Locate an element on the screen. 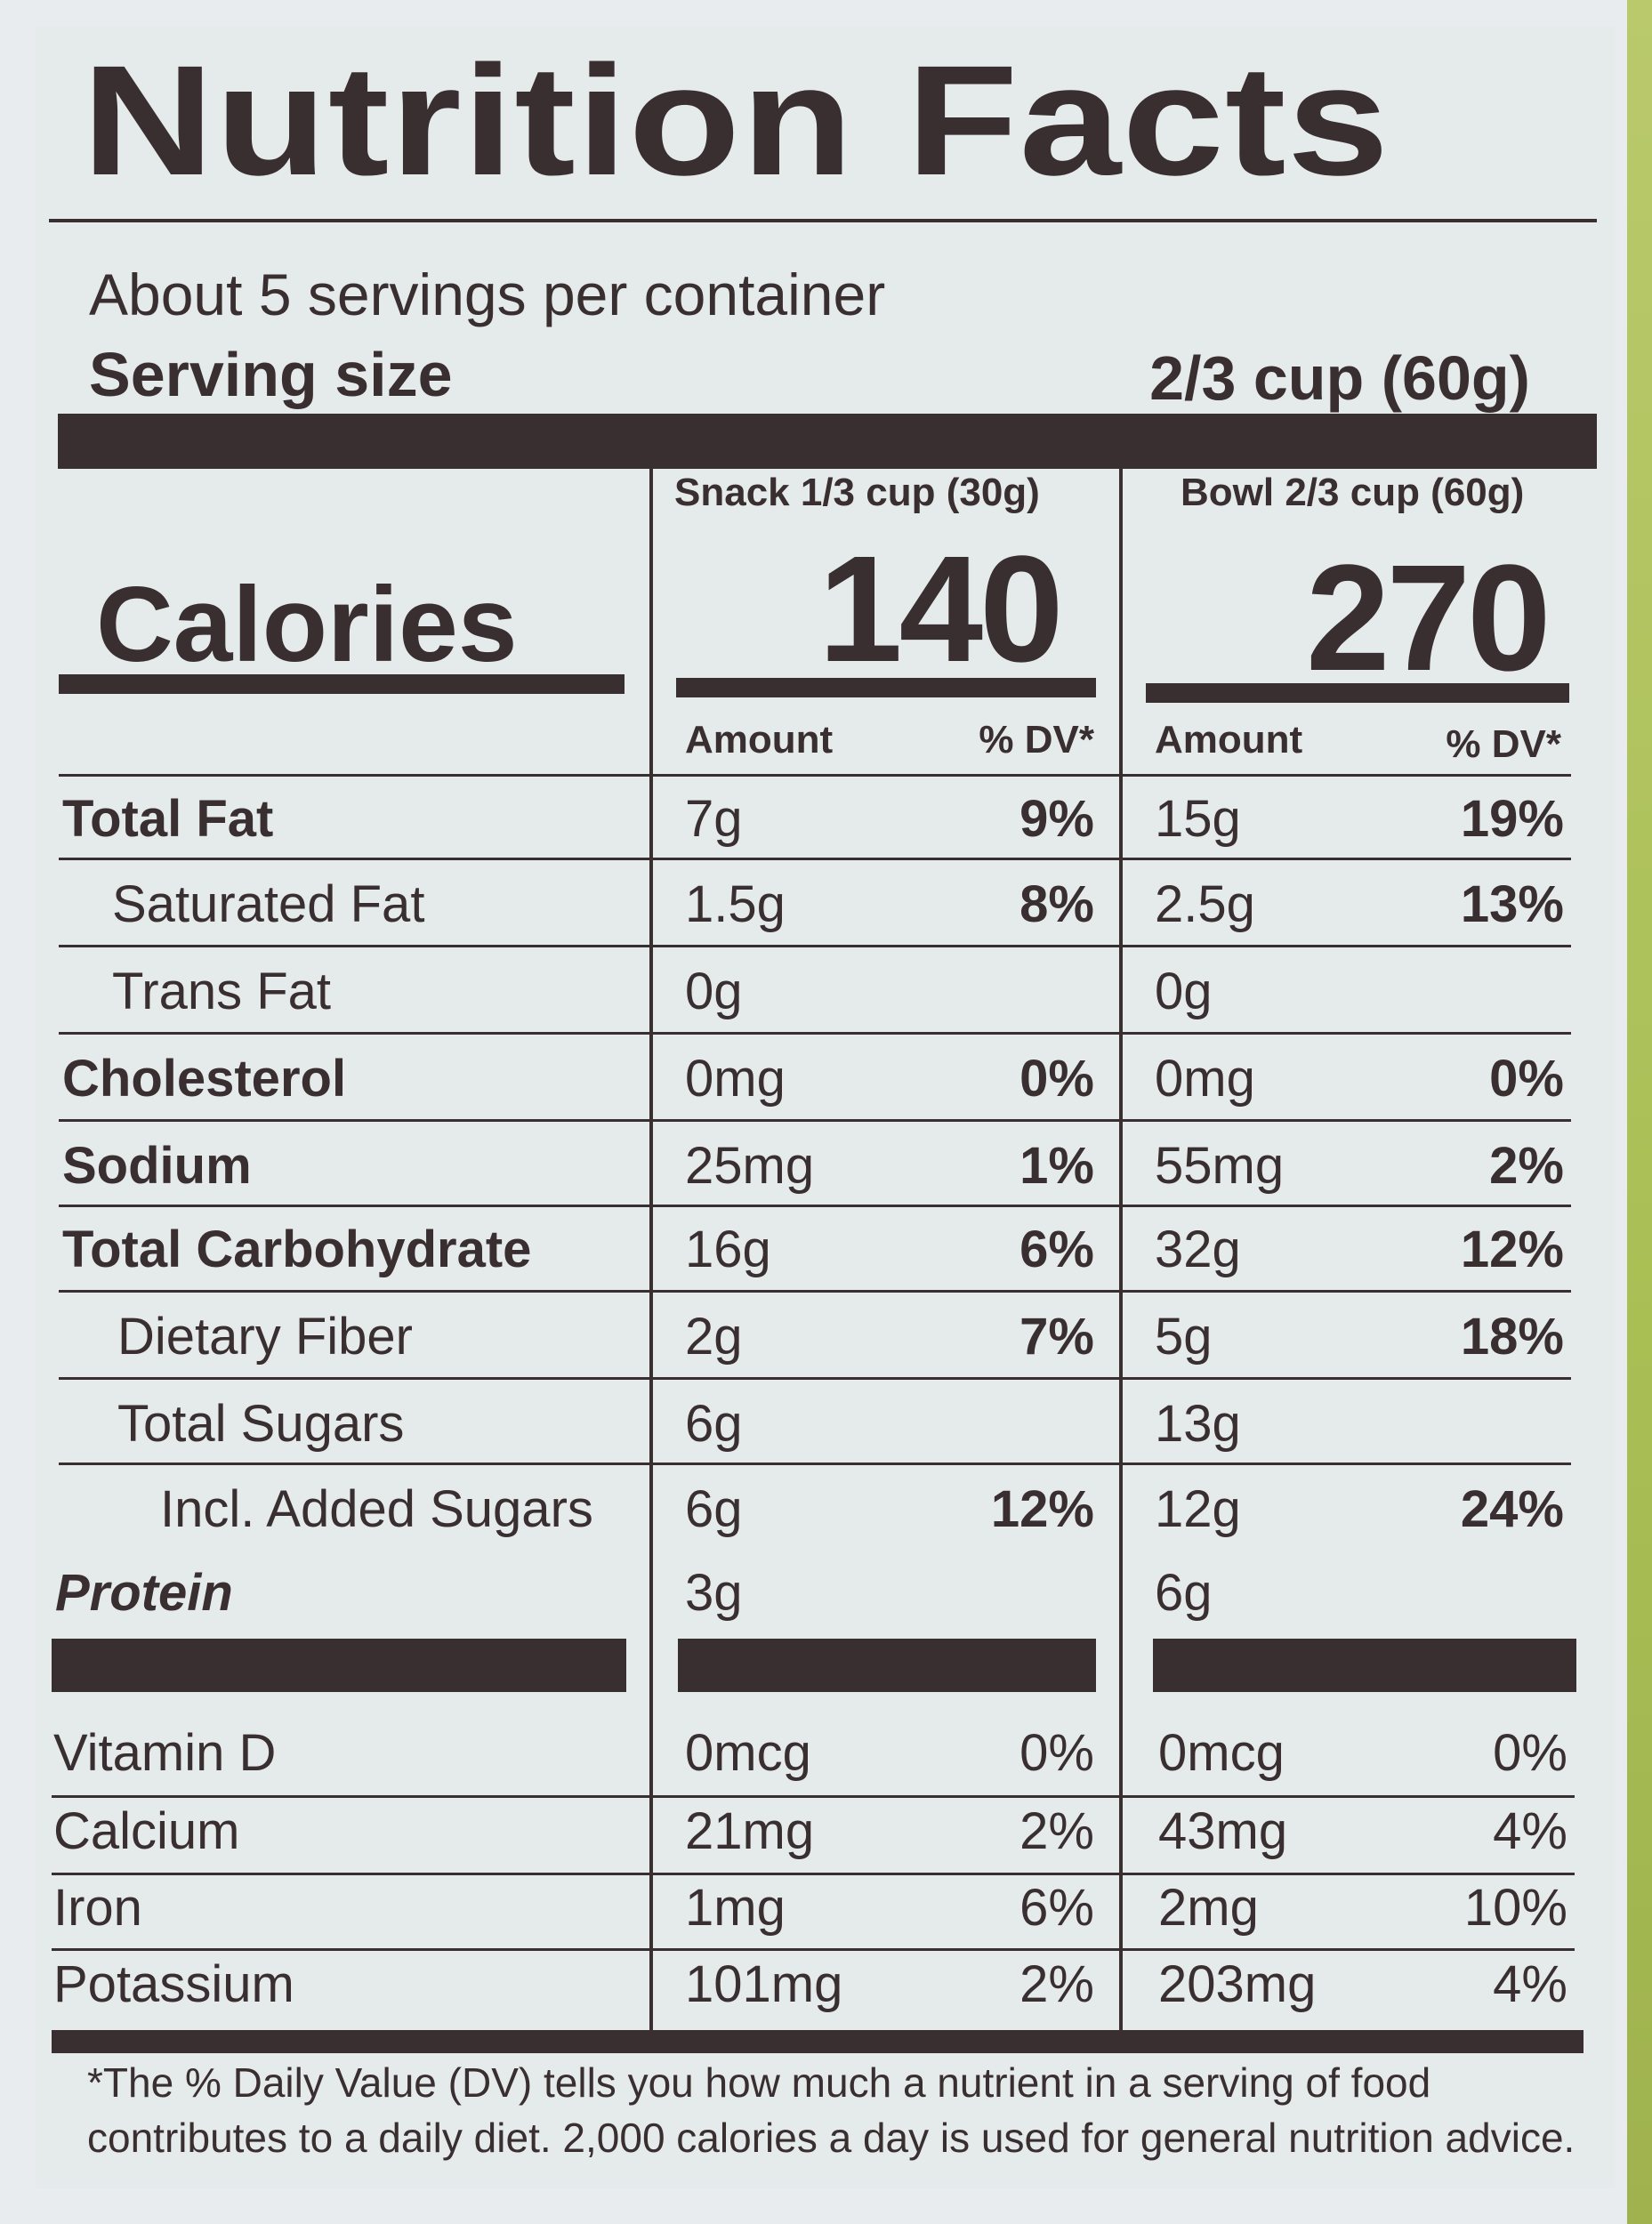  bowl-amount: 6g is located at coordinates (1184, 1593).